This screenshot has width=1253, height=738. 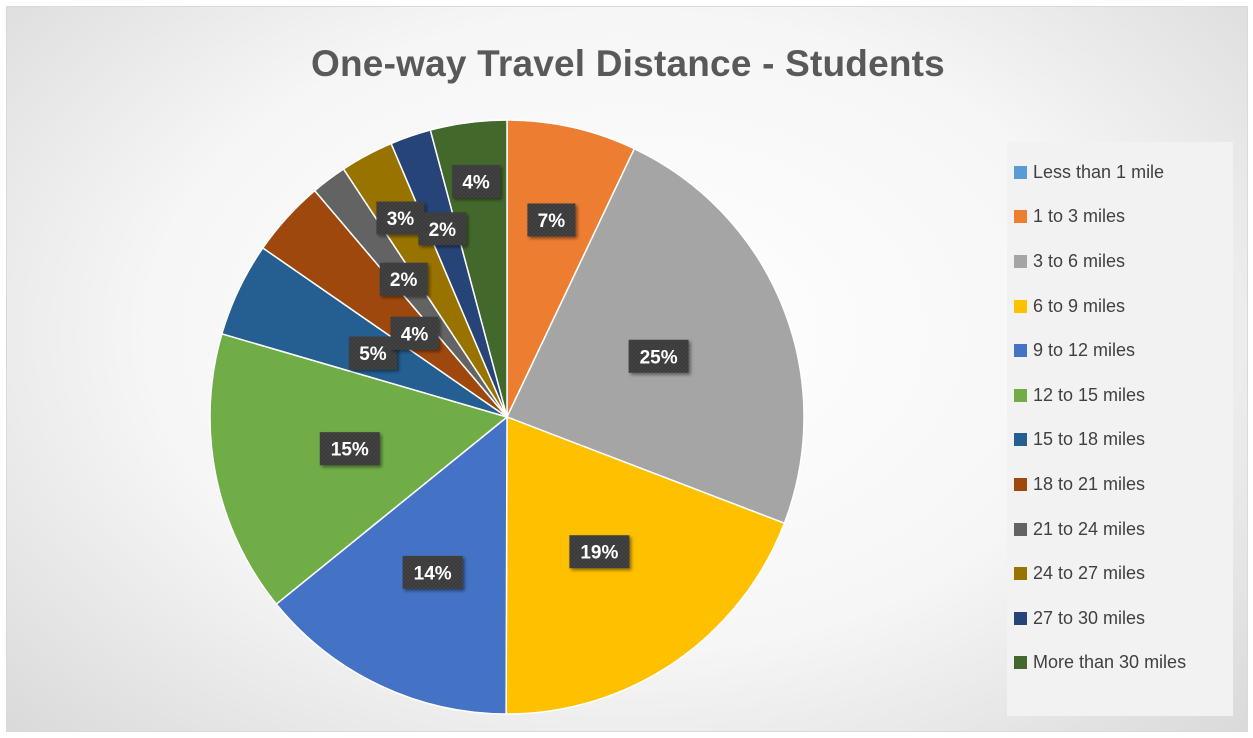 I want to click on data-label-text: 3%, so click(x=401, y=219).